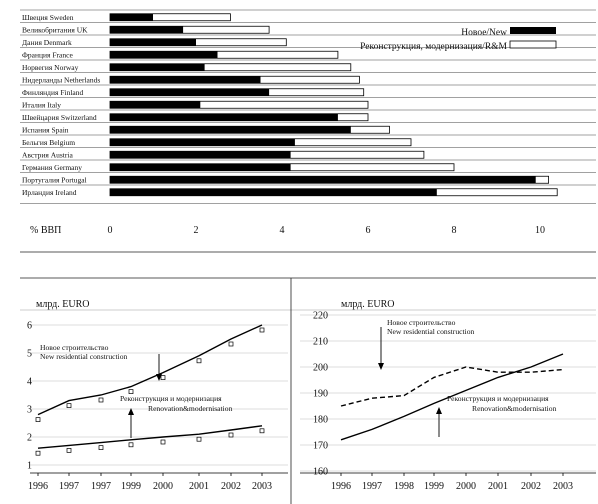 The width and height of the screenshot is (598, 504). I want to click on bar-x-tick-label: 2, so click(196, 230).